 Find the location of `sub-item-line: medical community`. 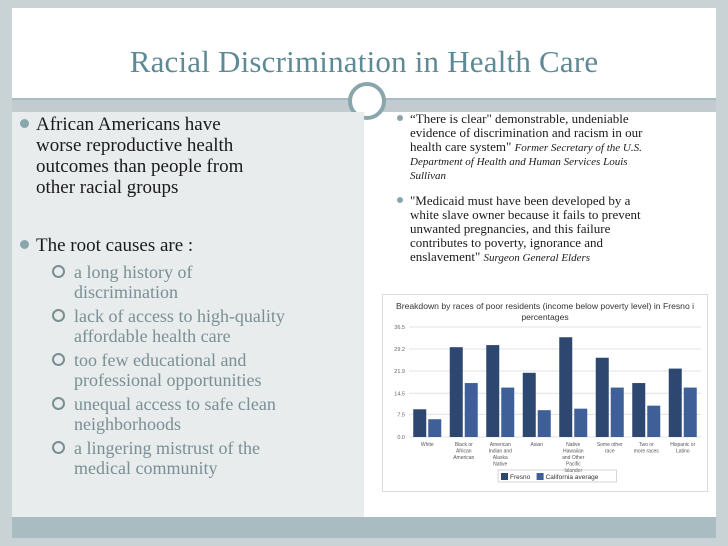

sub-item-line: medical community is located at coordinates (146, 468).